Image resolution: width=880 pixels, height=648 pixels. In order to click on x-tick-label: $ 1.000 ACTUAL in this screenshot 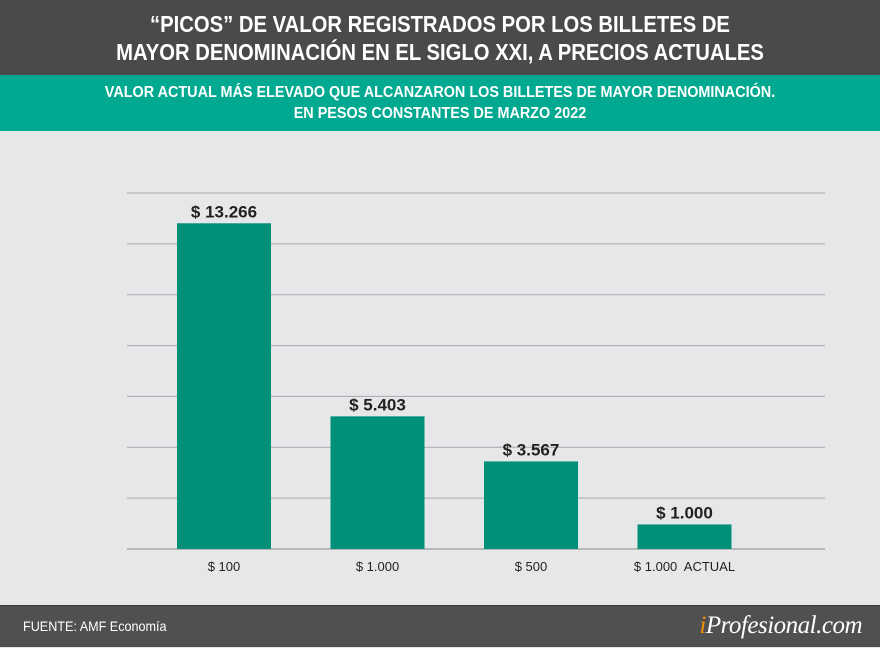, I will do `click(684, 566)`.